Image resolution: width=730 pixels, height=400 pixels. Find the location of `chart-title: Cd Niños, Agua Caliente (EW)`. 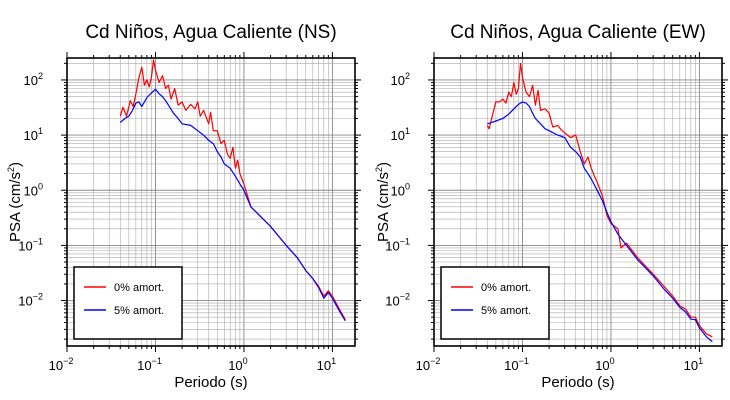

chart-title: Cd Niños, Agua Caliente (EW) is located at coordinates (578, 32).